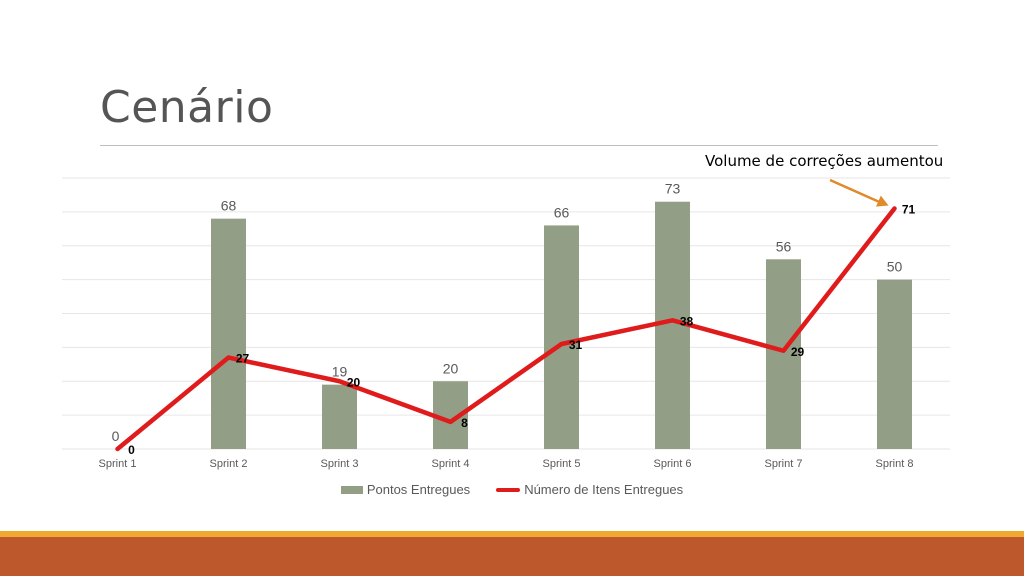 This screenshot has height=576, width=1024. I want to click on legend-item-bars: Pontos Entregues, so click(405, 489).